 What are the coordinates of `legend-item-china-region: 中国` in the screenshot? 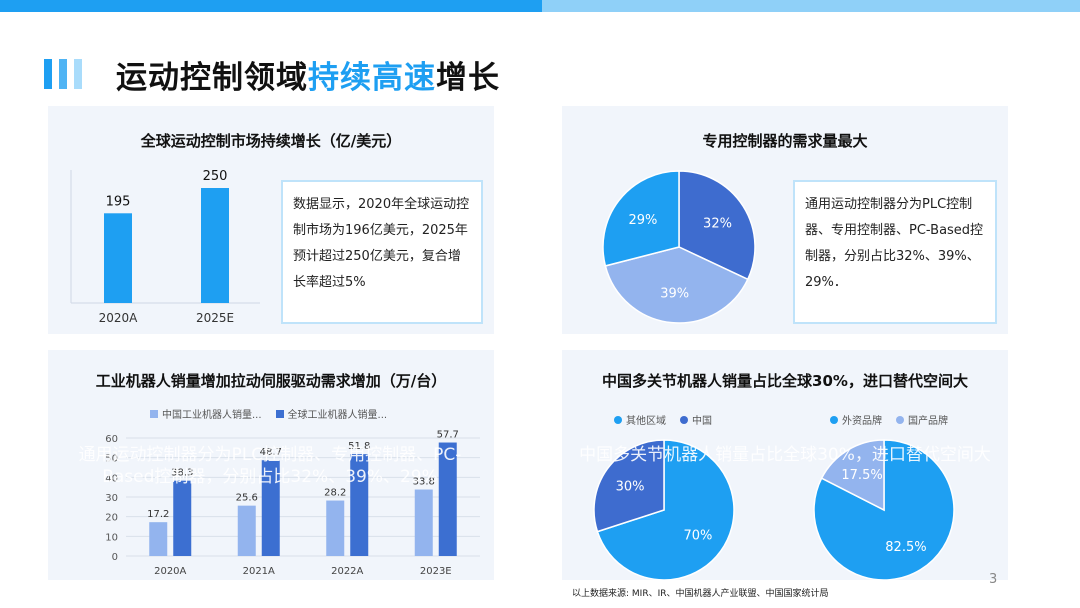 It's located at (696, 419).